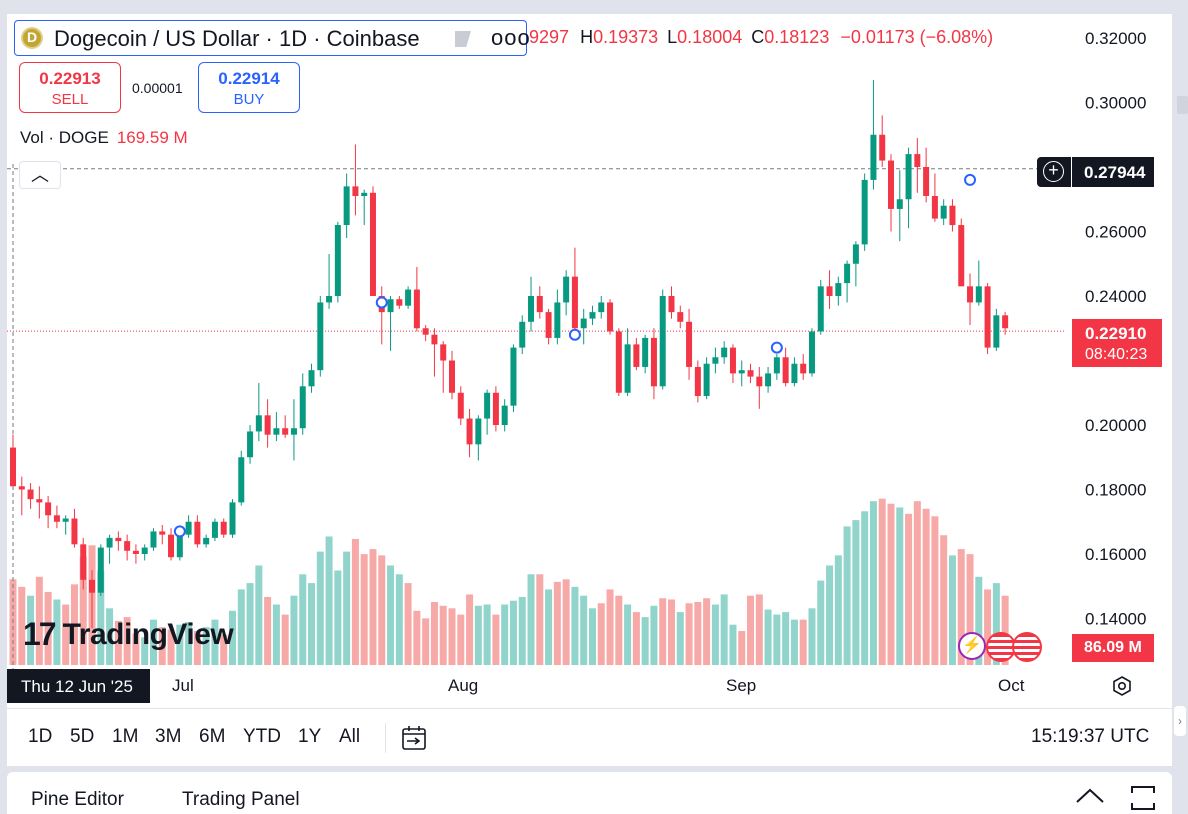  I want to click on timeframe-6m: 6M, so click(212, 736).